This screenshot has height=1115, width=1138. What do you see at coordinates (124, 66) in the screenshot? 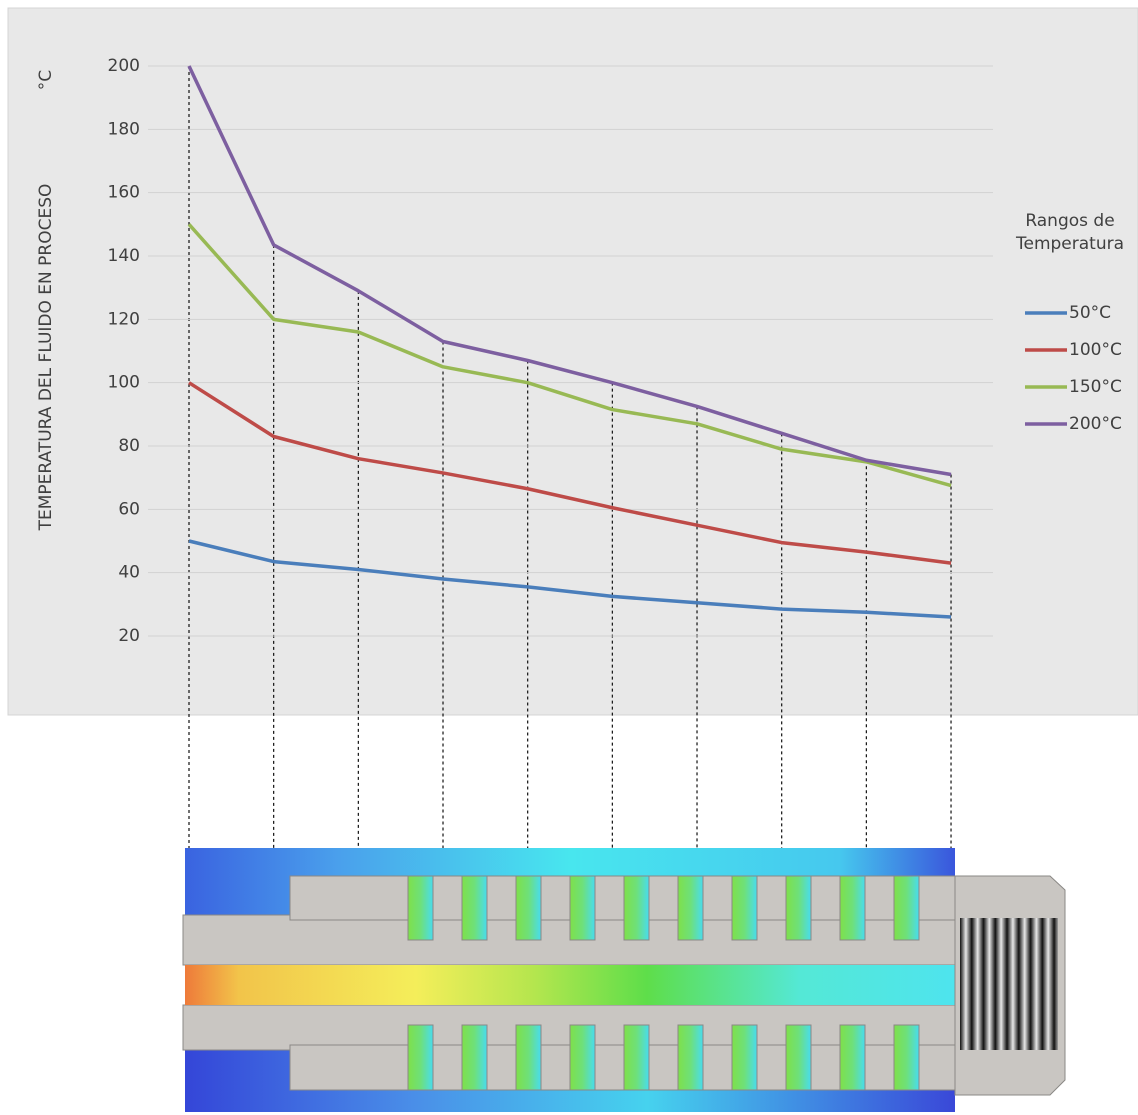
I see `y-tick-label: 200` at bounding box center [124, 66].